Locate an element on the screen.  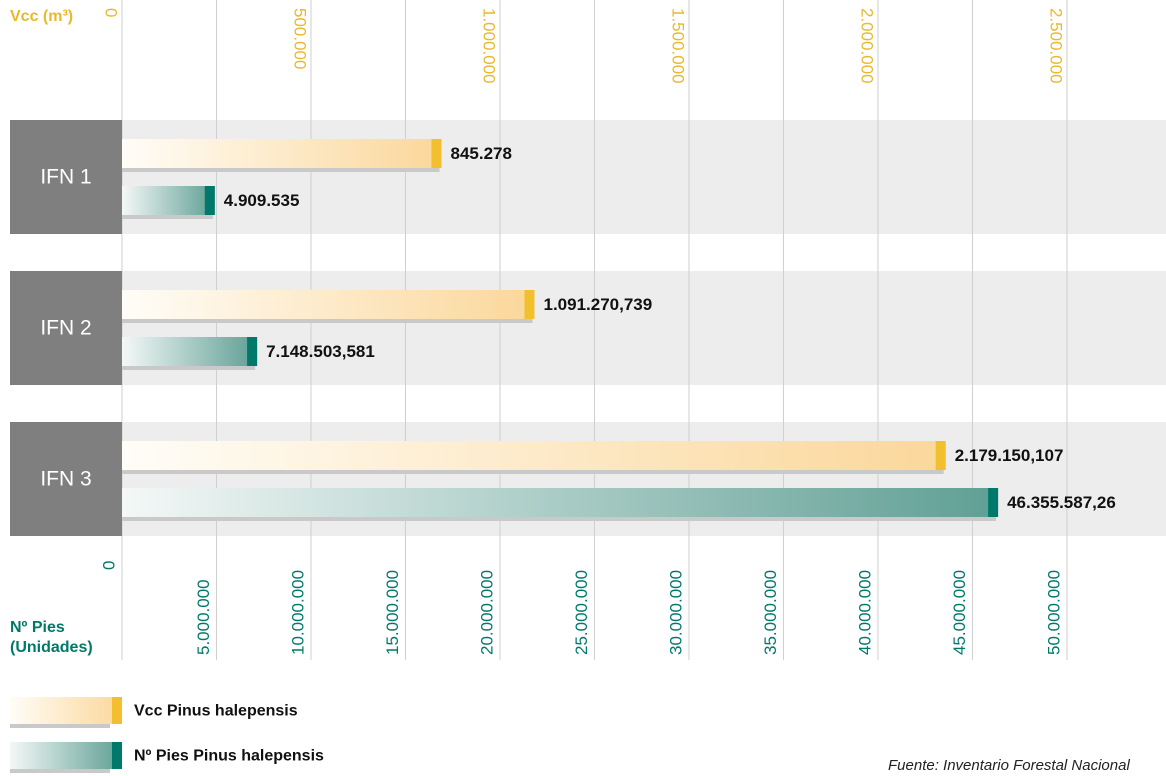
x-axis-label: Nº Pies is located at coordinates (37, 627).